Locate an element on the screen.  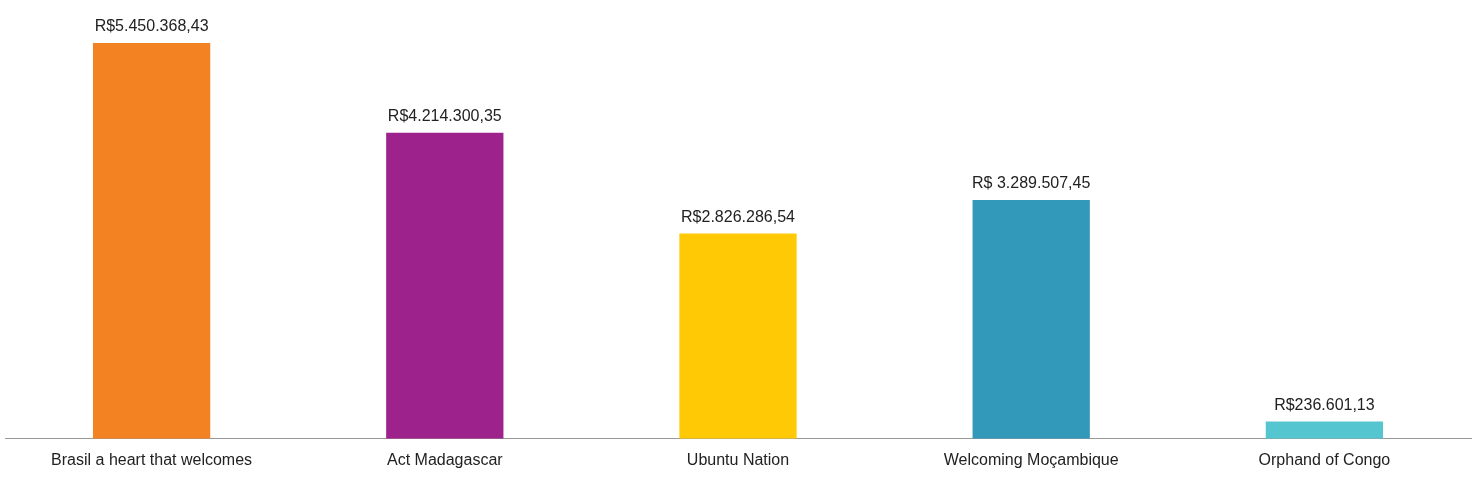
data-label: R$2.826.286,54 is located at coordinates (738, 216).